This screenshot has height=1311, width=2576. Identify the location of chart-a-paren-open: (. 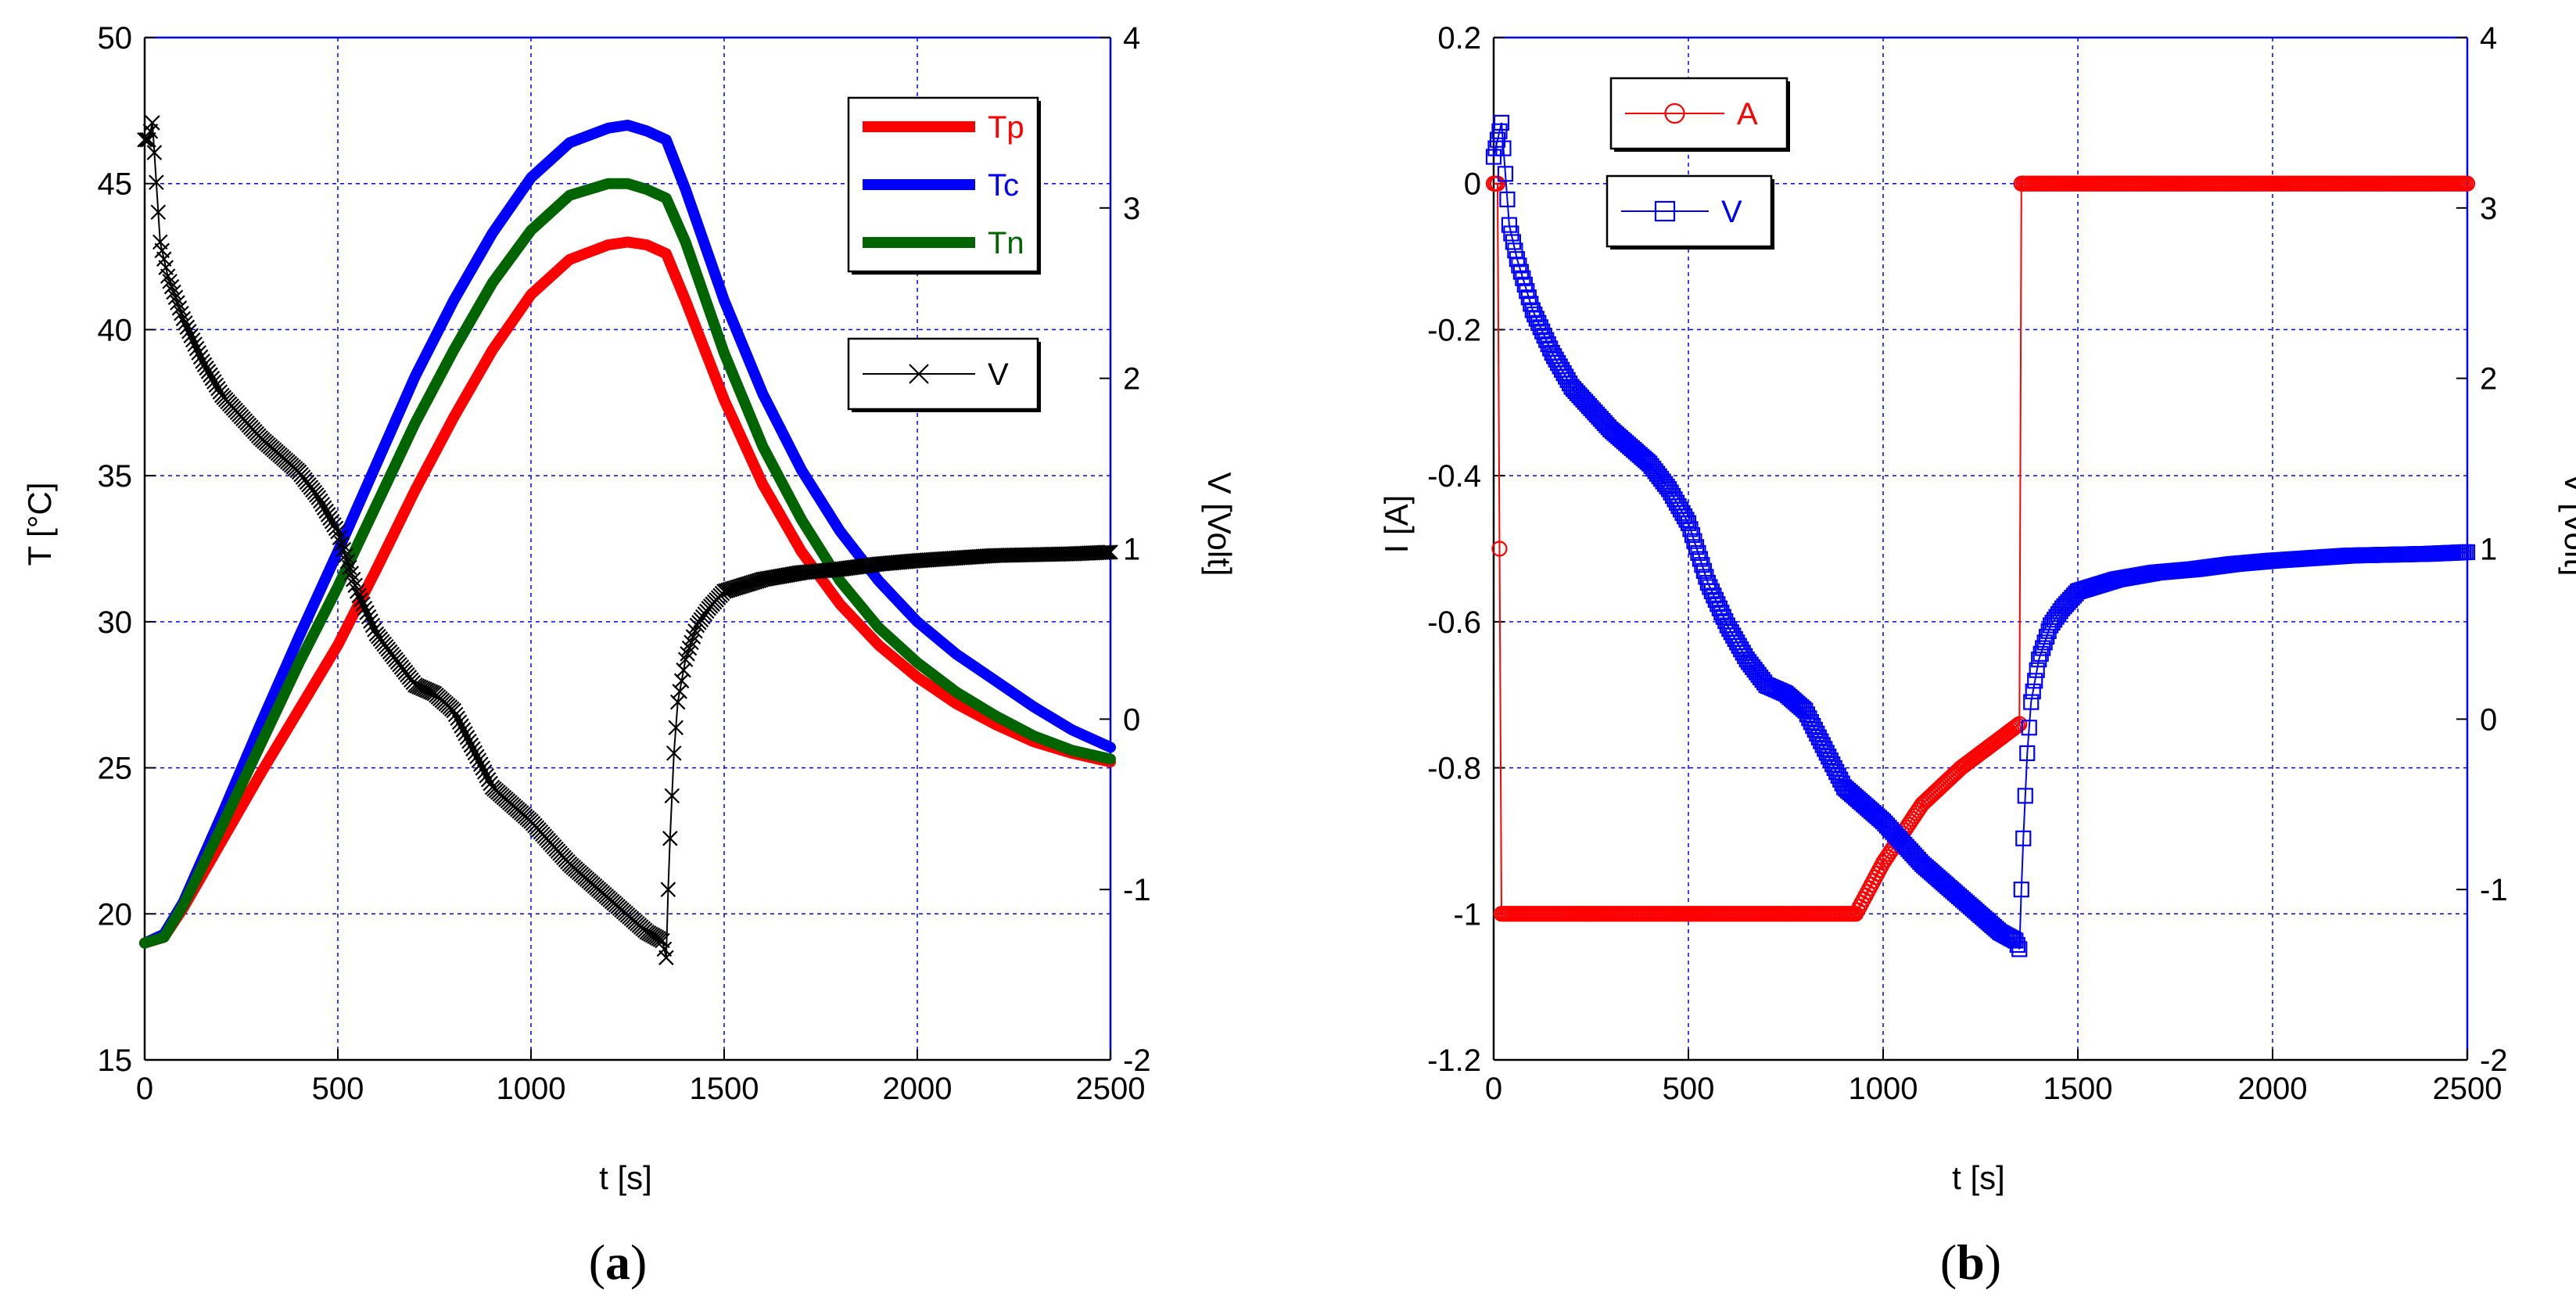
(597, 1262).